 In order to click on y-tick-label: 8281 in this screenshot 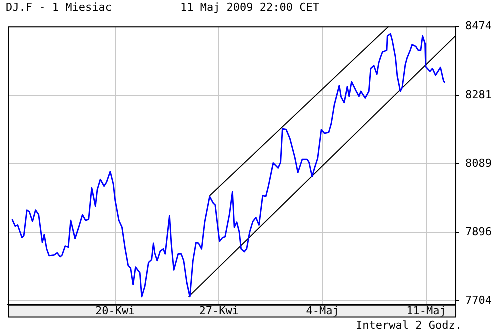, I will do `click(479, 95)`.